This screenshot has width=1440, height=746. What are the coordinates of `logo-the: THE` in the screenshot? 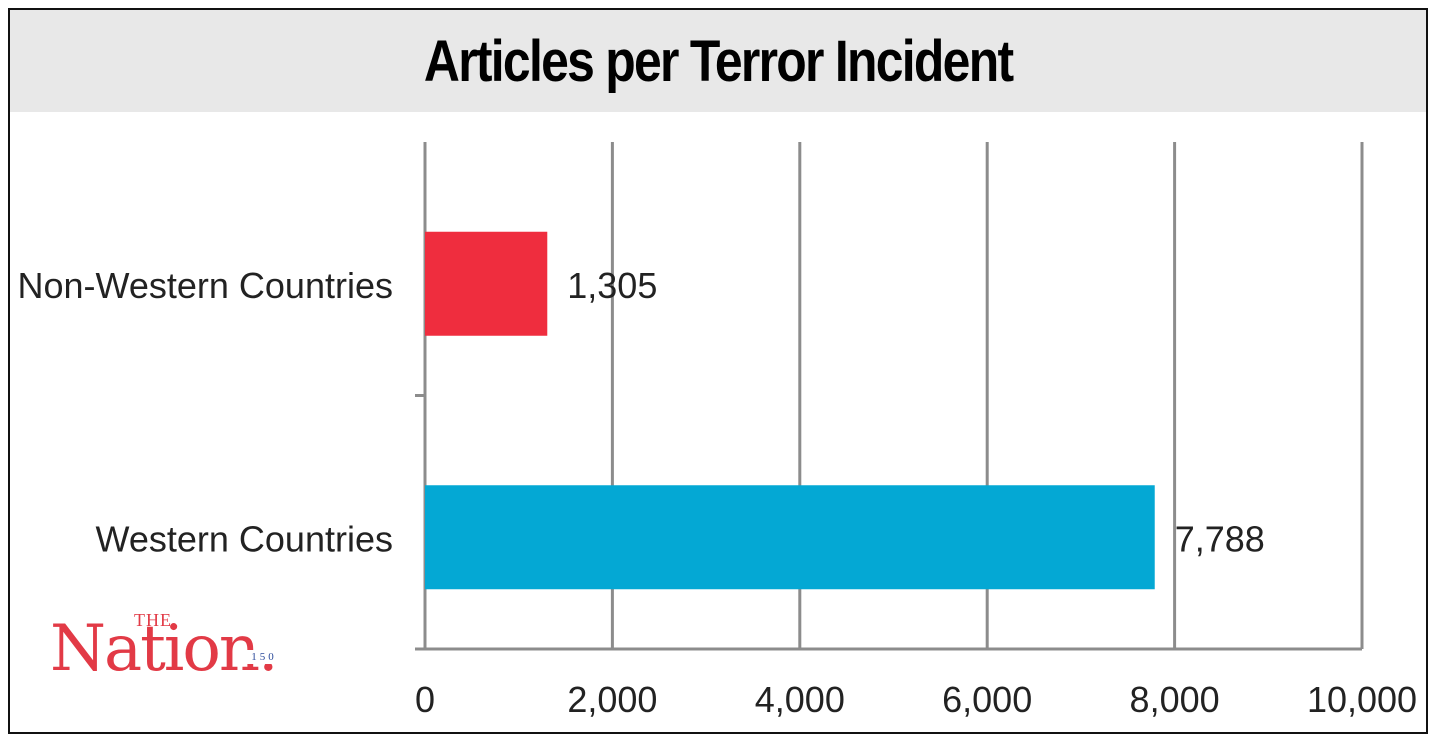 It's located at (153, 620).